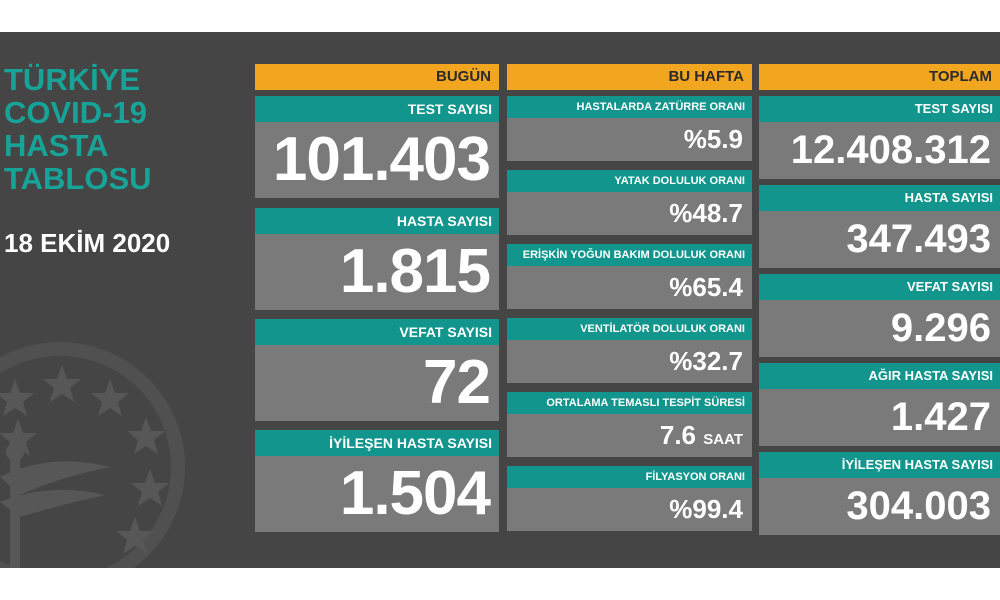  What do you see at coordinates (879, 239) in the screenshot?
I see `card-value: 347.493` at bounding box center [879, 239].